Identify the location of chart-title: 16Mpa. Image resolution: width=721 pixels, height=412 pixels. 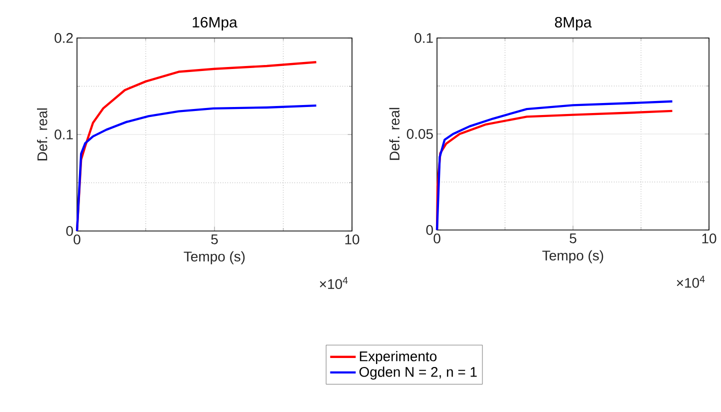
(215, 23).